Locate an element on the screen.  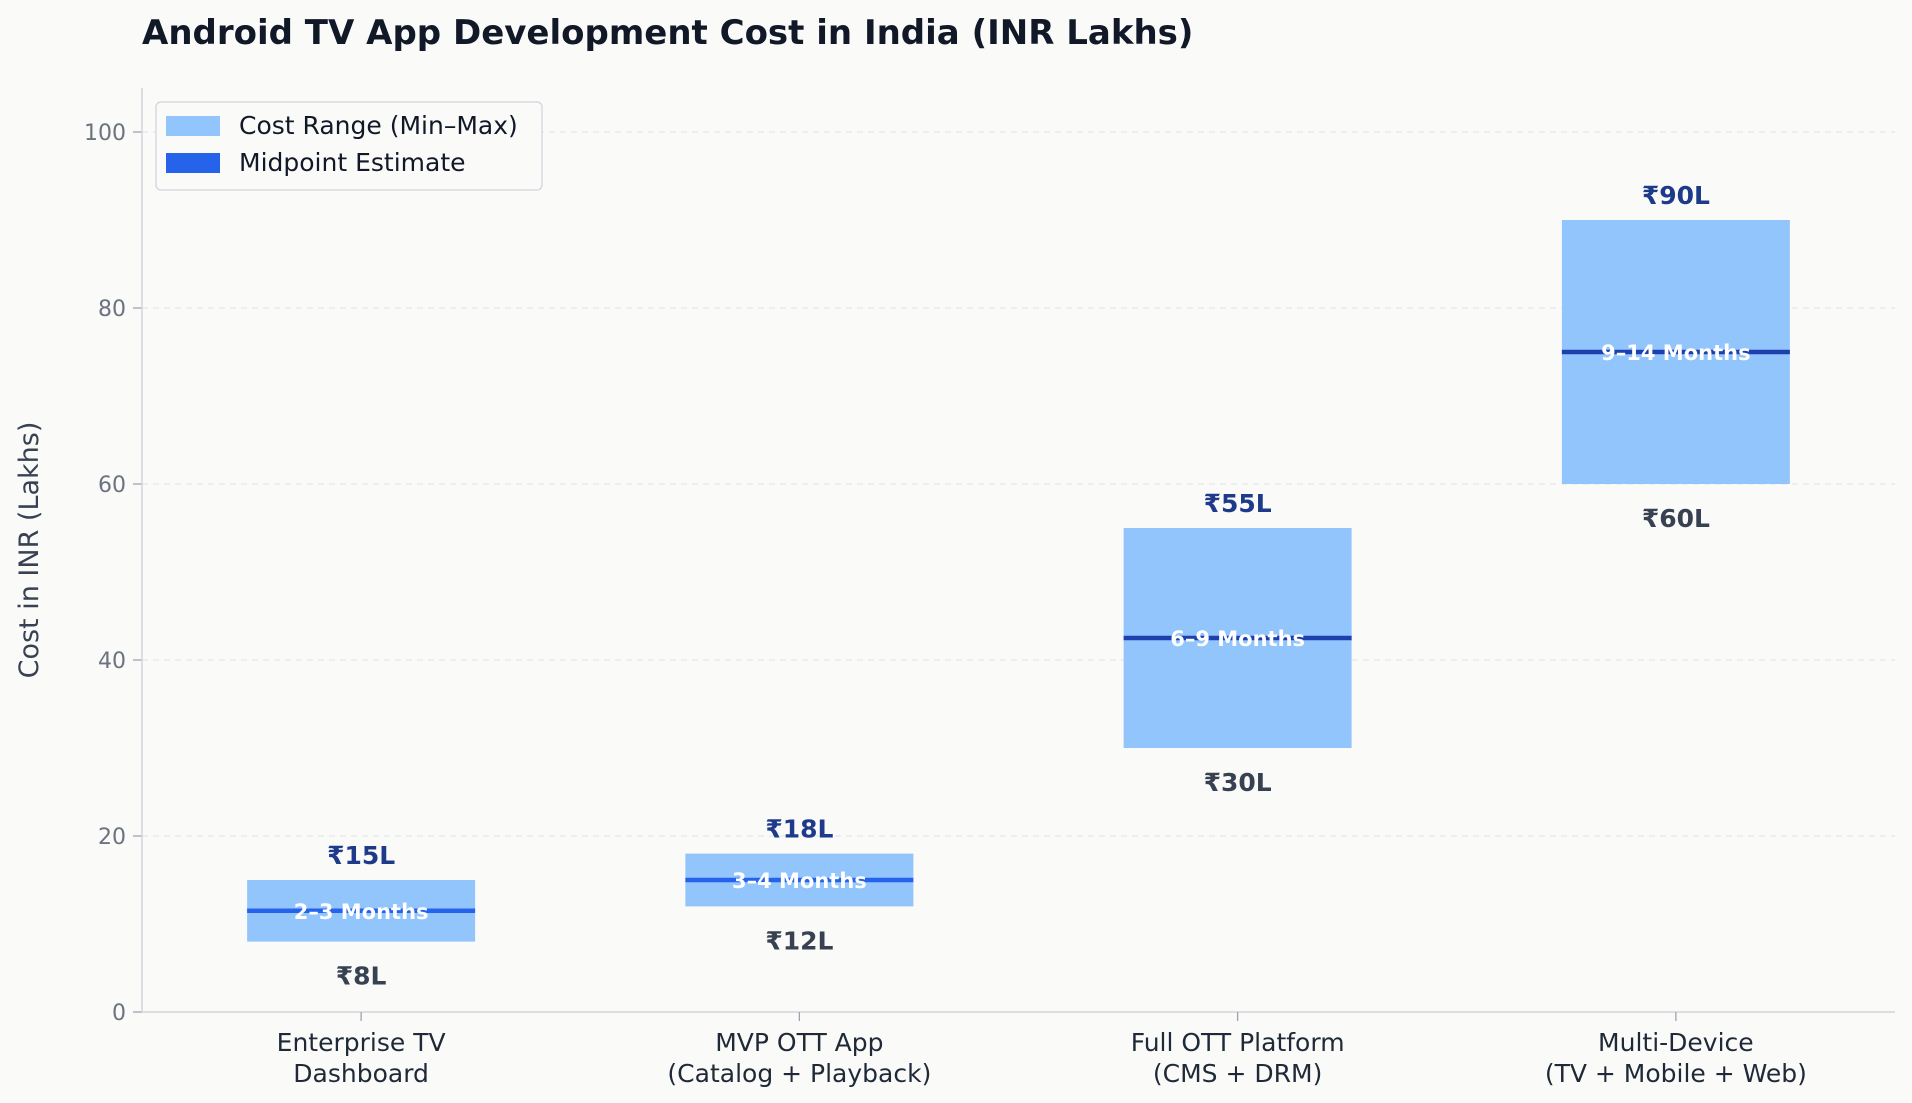
y-tick-label: 100 is located at coordinates (105, 133).